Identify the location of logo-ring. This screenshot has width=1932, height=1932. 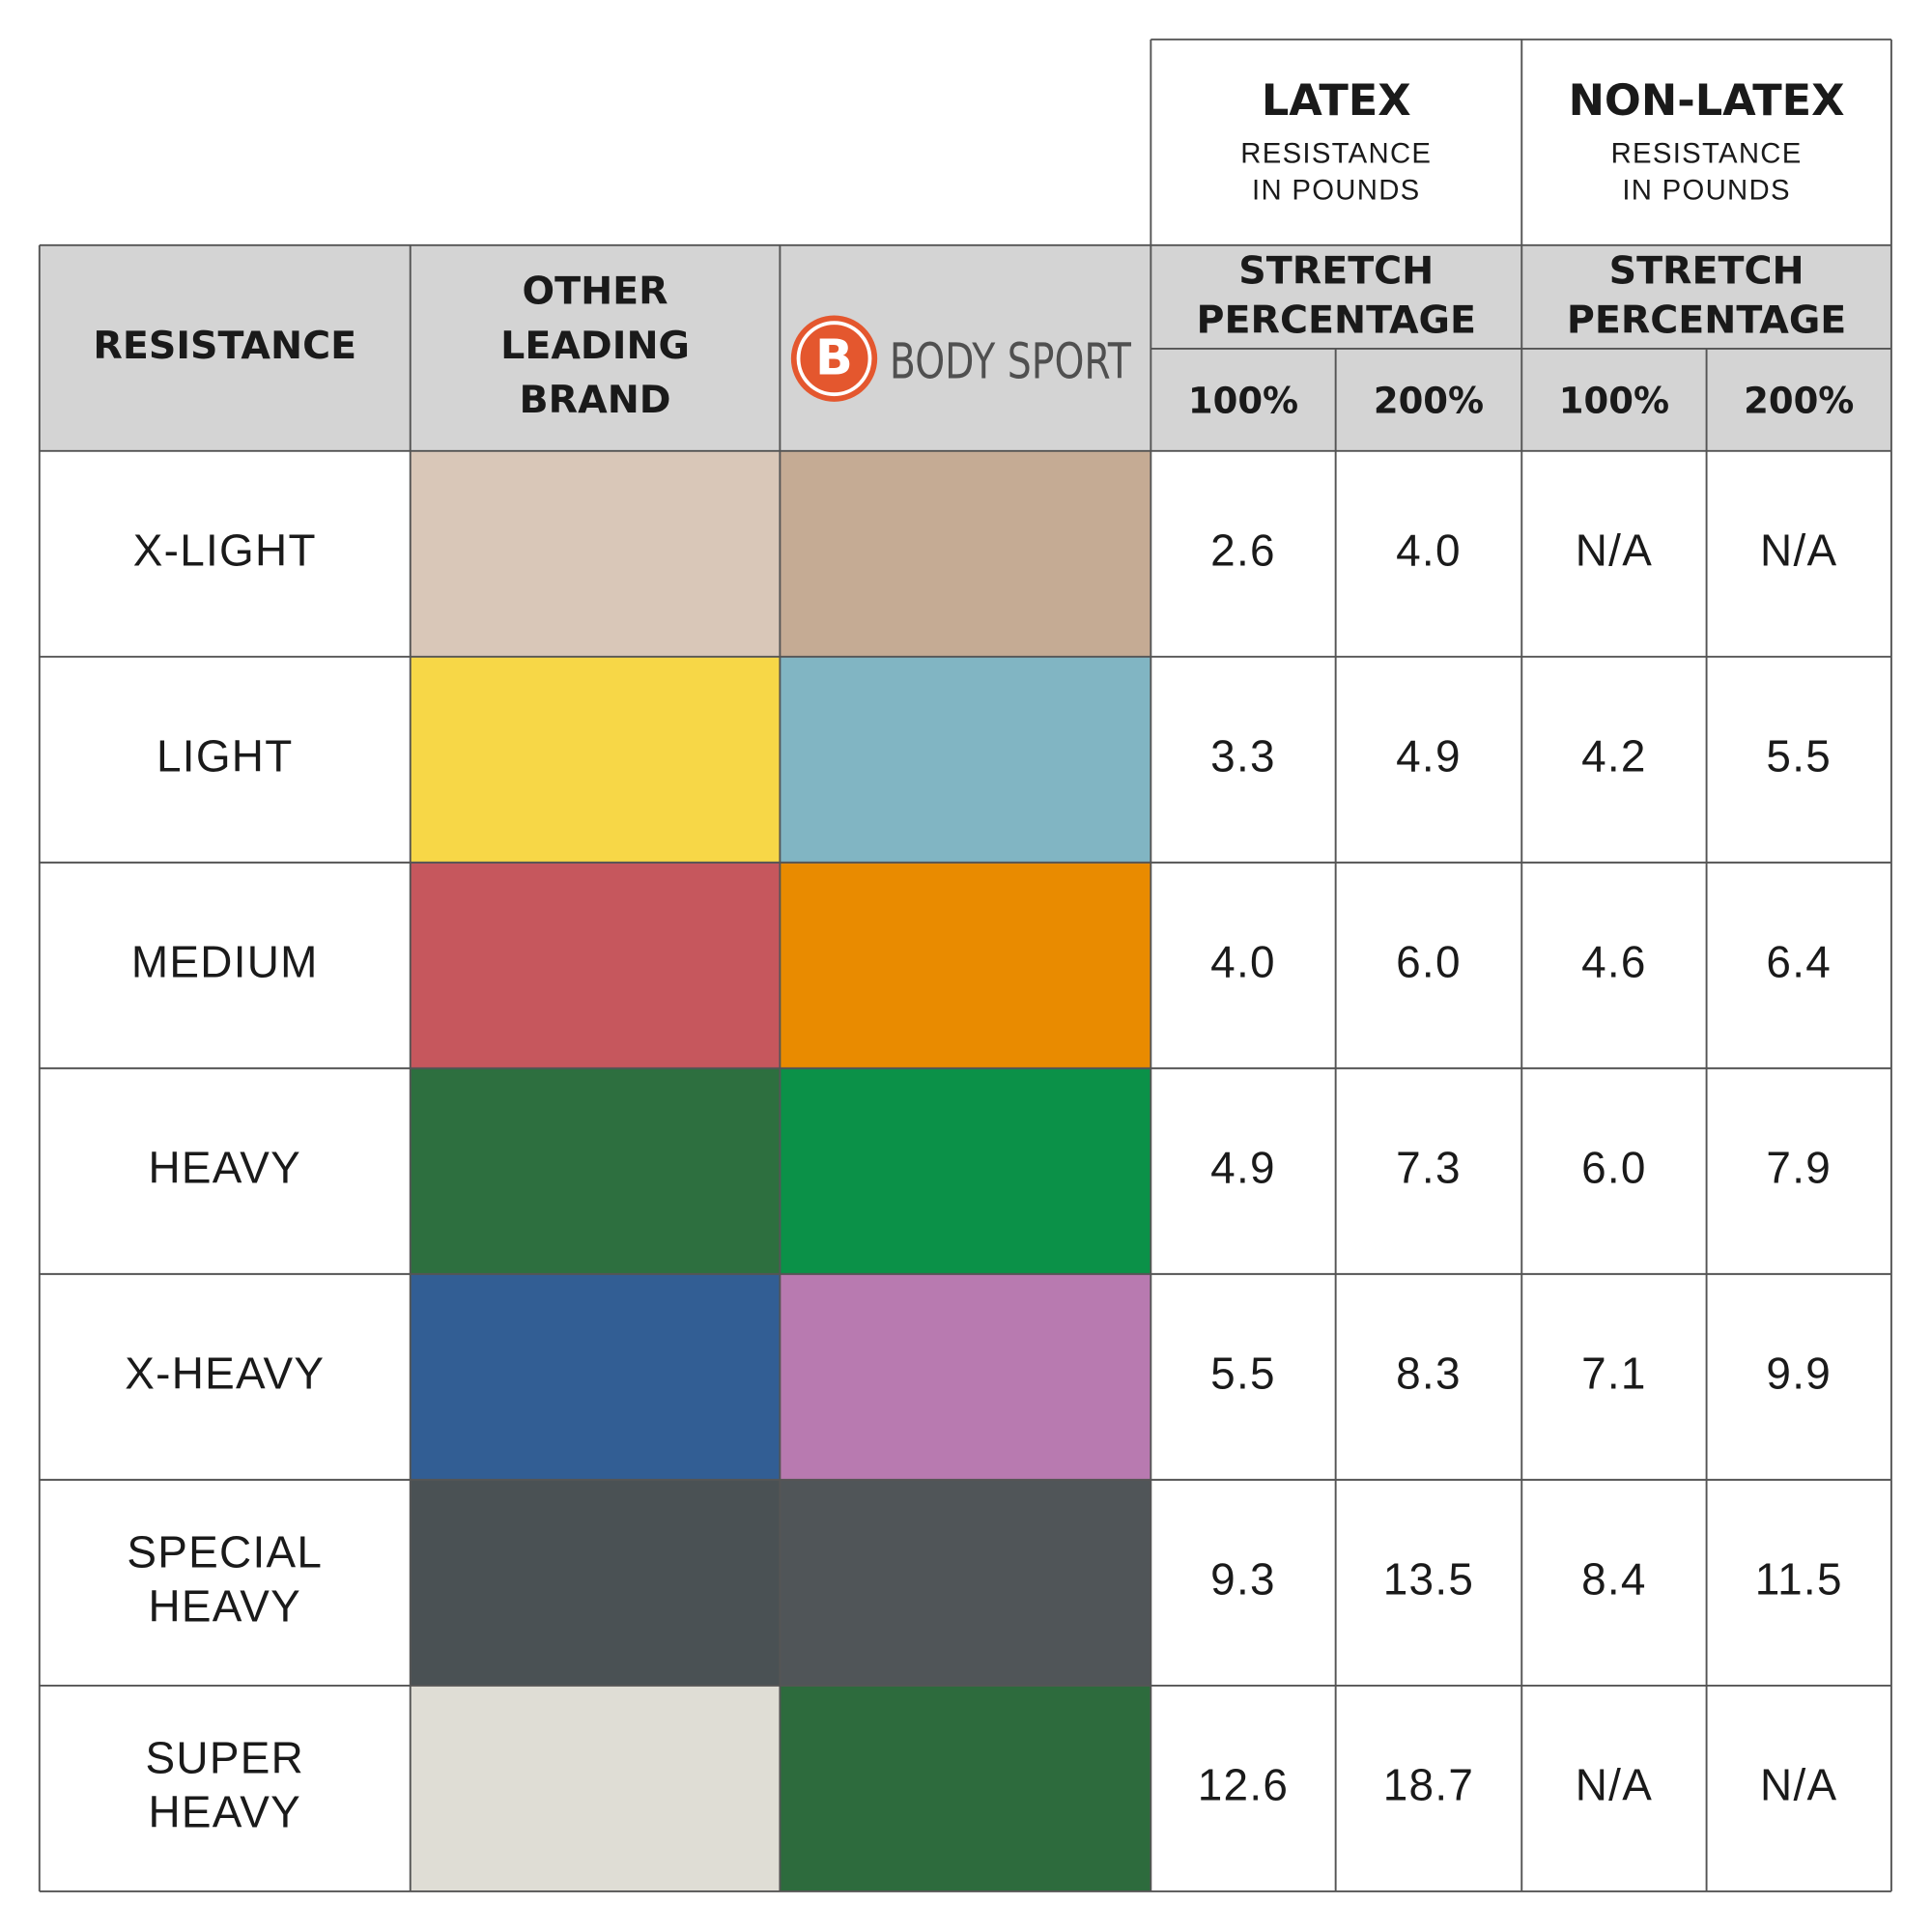
(834, 358).